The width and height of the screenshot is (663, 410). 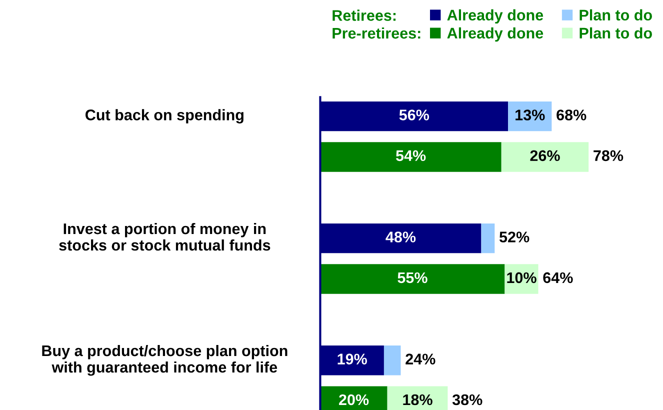 I want to click on y-tick-label: Buy a product/choose plan option with guaranteed income for life, so click(x=165, y=360).